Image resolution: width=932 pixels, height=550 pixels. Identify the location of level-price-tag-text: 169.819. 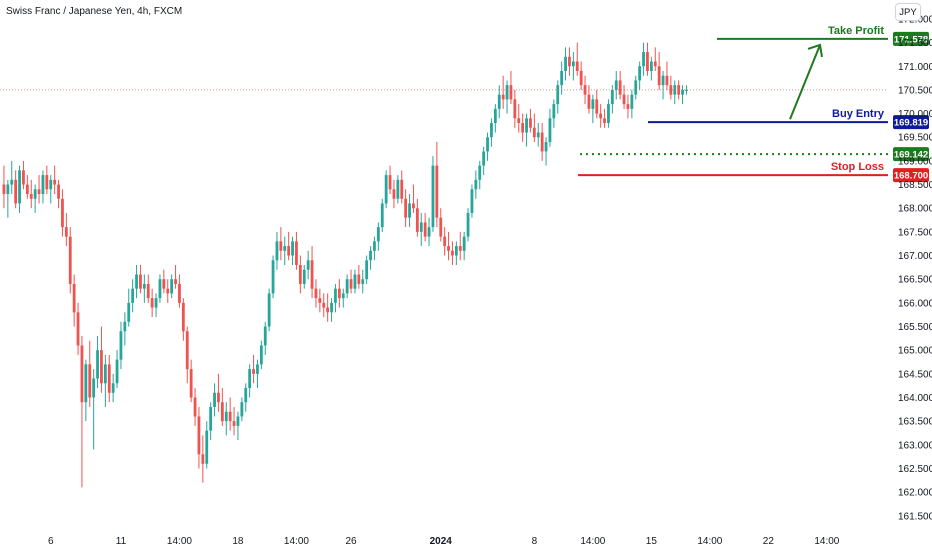
(911, 123).